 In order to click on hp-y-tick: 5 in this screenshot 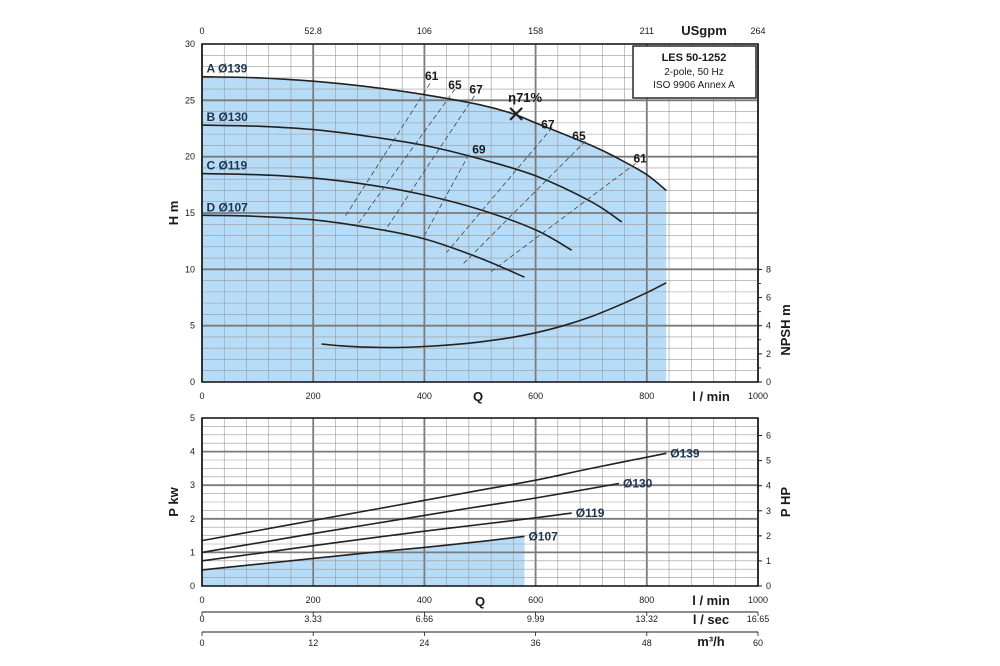, I will do `click(768, 461)`.